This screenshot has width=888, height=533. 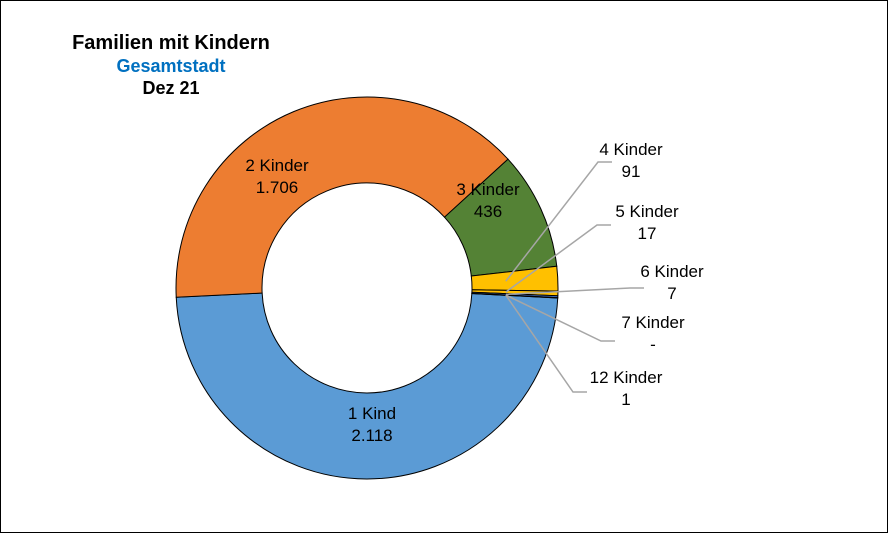 I want to click on value-label-4-kinder: 91, so click(x=631, y=171).